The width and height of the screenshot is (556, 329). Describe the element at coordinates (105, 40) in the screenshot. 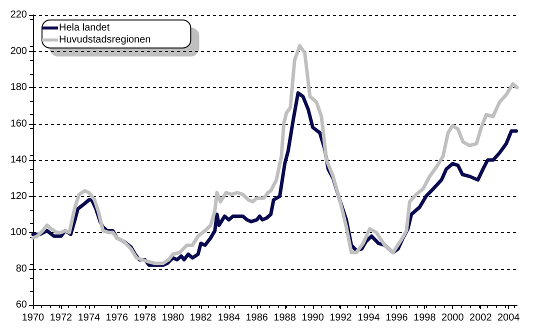

I see `legend-label: Huvudstadsregionen` at that location.